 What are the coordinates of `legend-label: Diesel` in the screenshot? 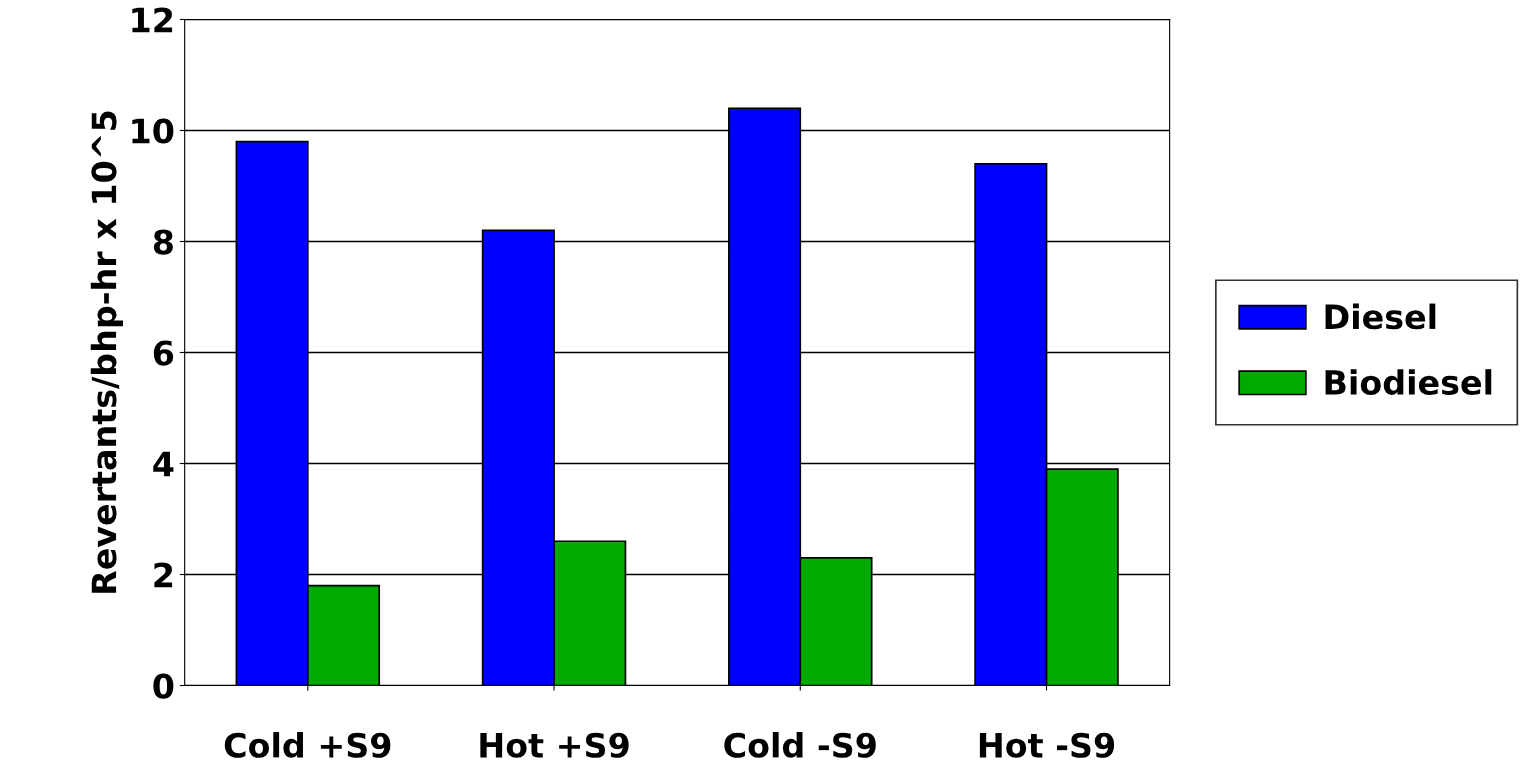 It's located at (1380, 316).